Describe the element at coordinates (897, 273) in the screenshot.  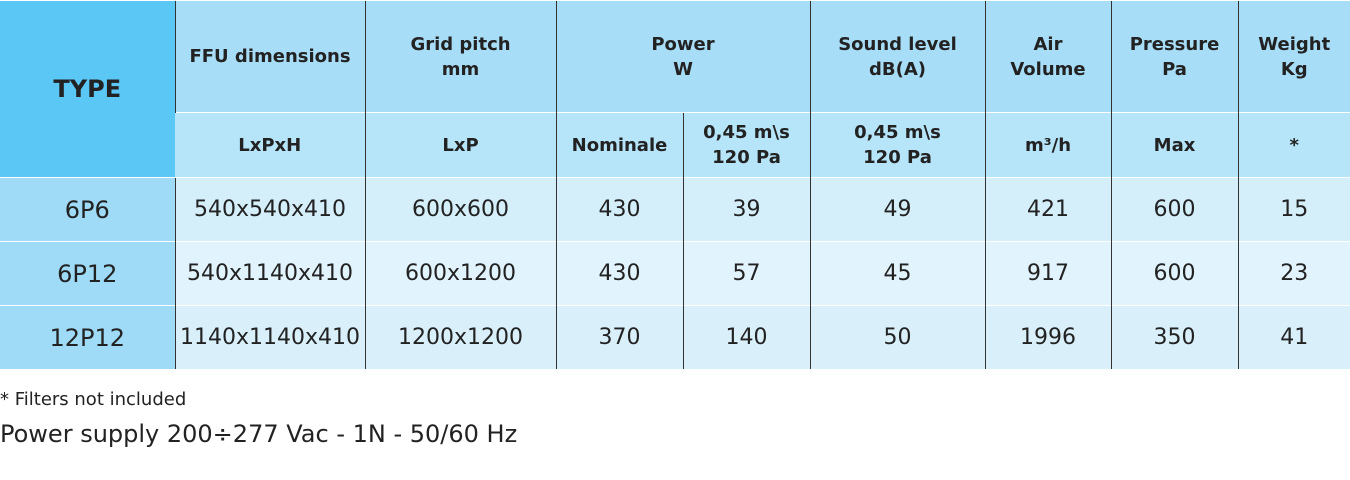
I see `data-cell: 45` at that location.